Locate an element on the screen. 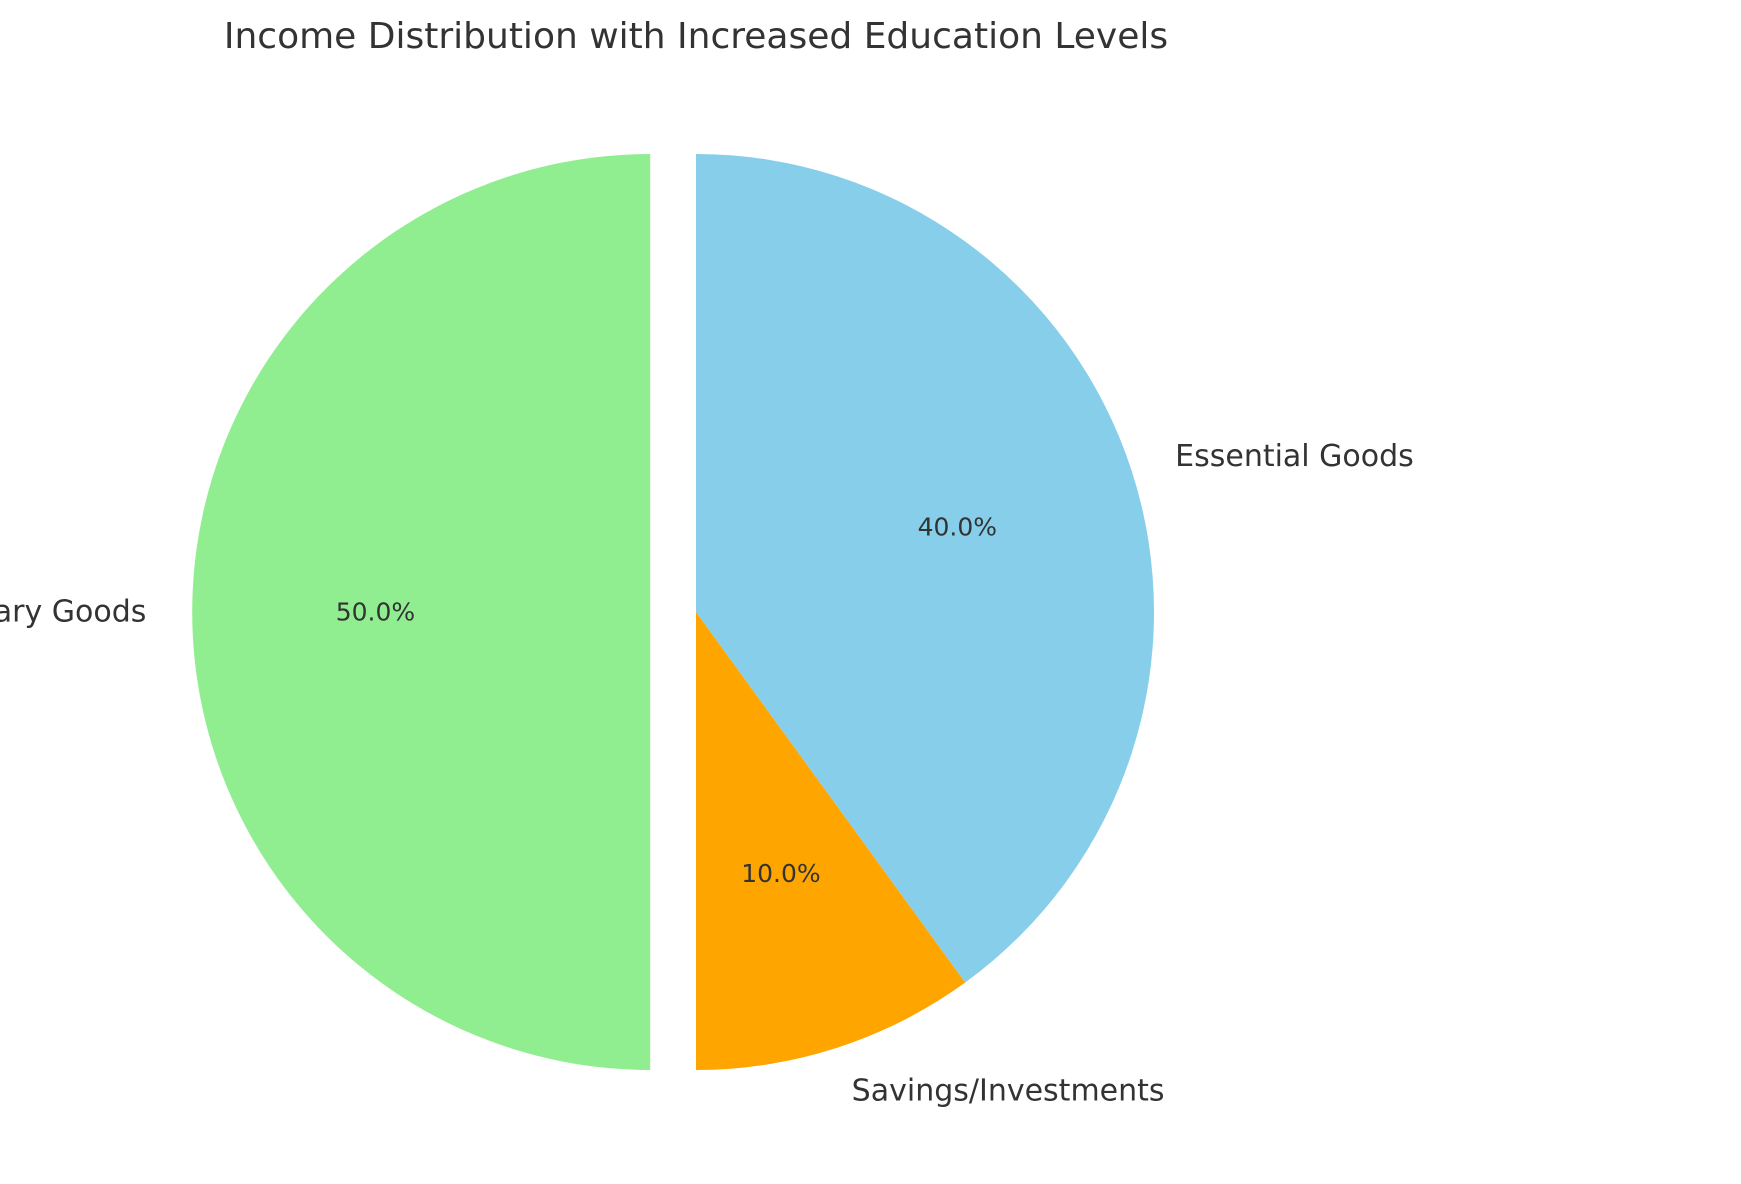  slice-pct-label-savings-investments: 10.0% is located at coordinates (780, 873).